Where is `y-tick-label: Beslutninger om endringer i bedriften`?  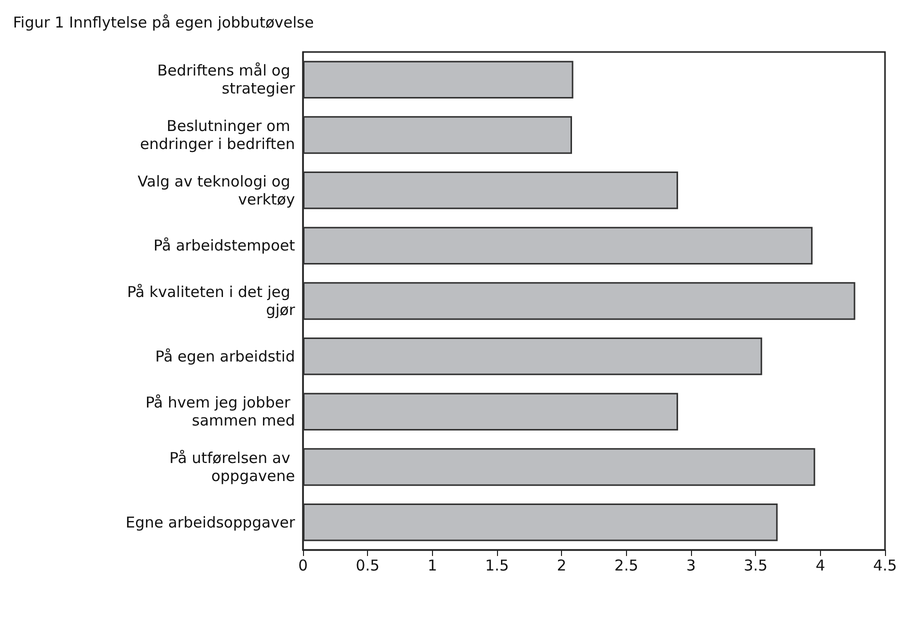
y-tick-label: Beslutninger om endringer i bedriften is located at coordinates (217, 135).